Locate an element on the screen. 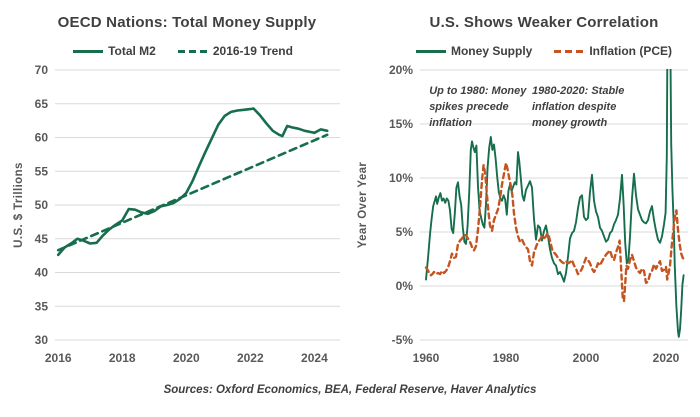  us-chart-legend: Money Supply Inflation (PCE) is located at coordinates (524, 51).